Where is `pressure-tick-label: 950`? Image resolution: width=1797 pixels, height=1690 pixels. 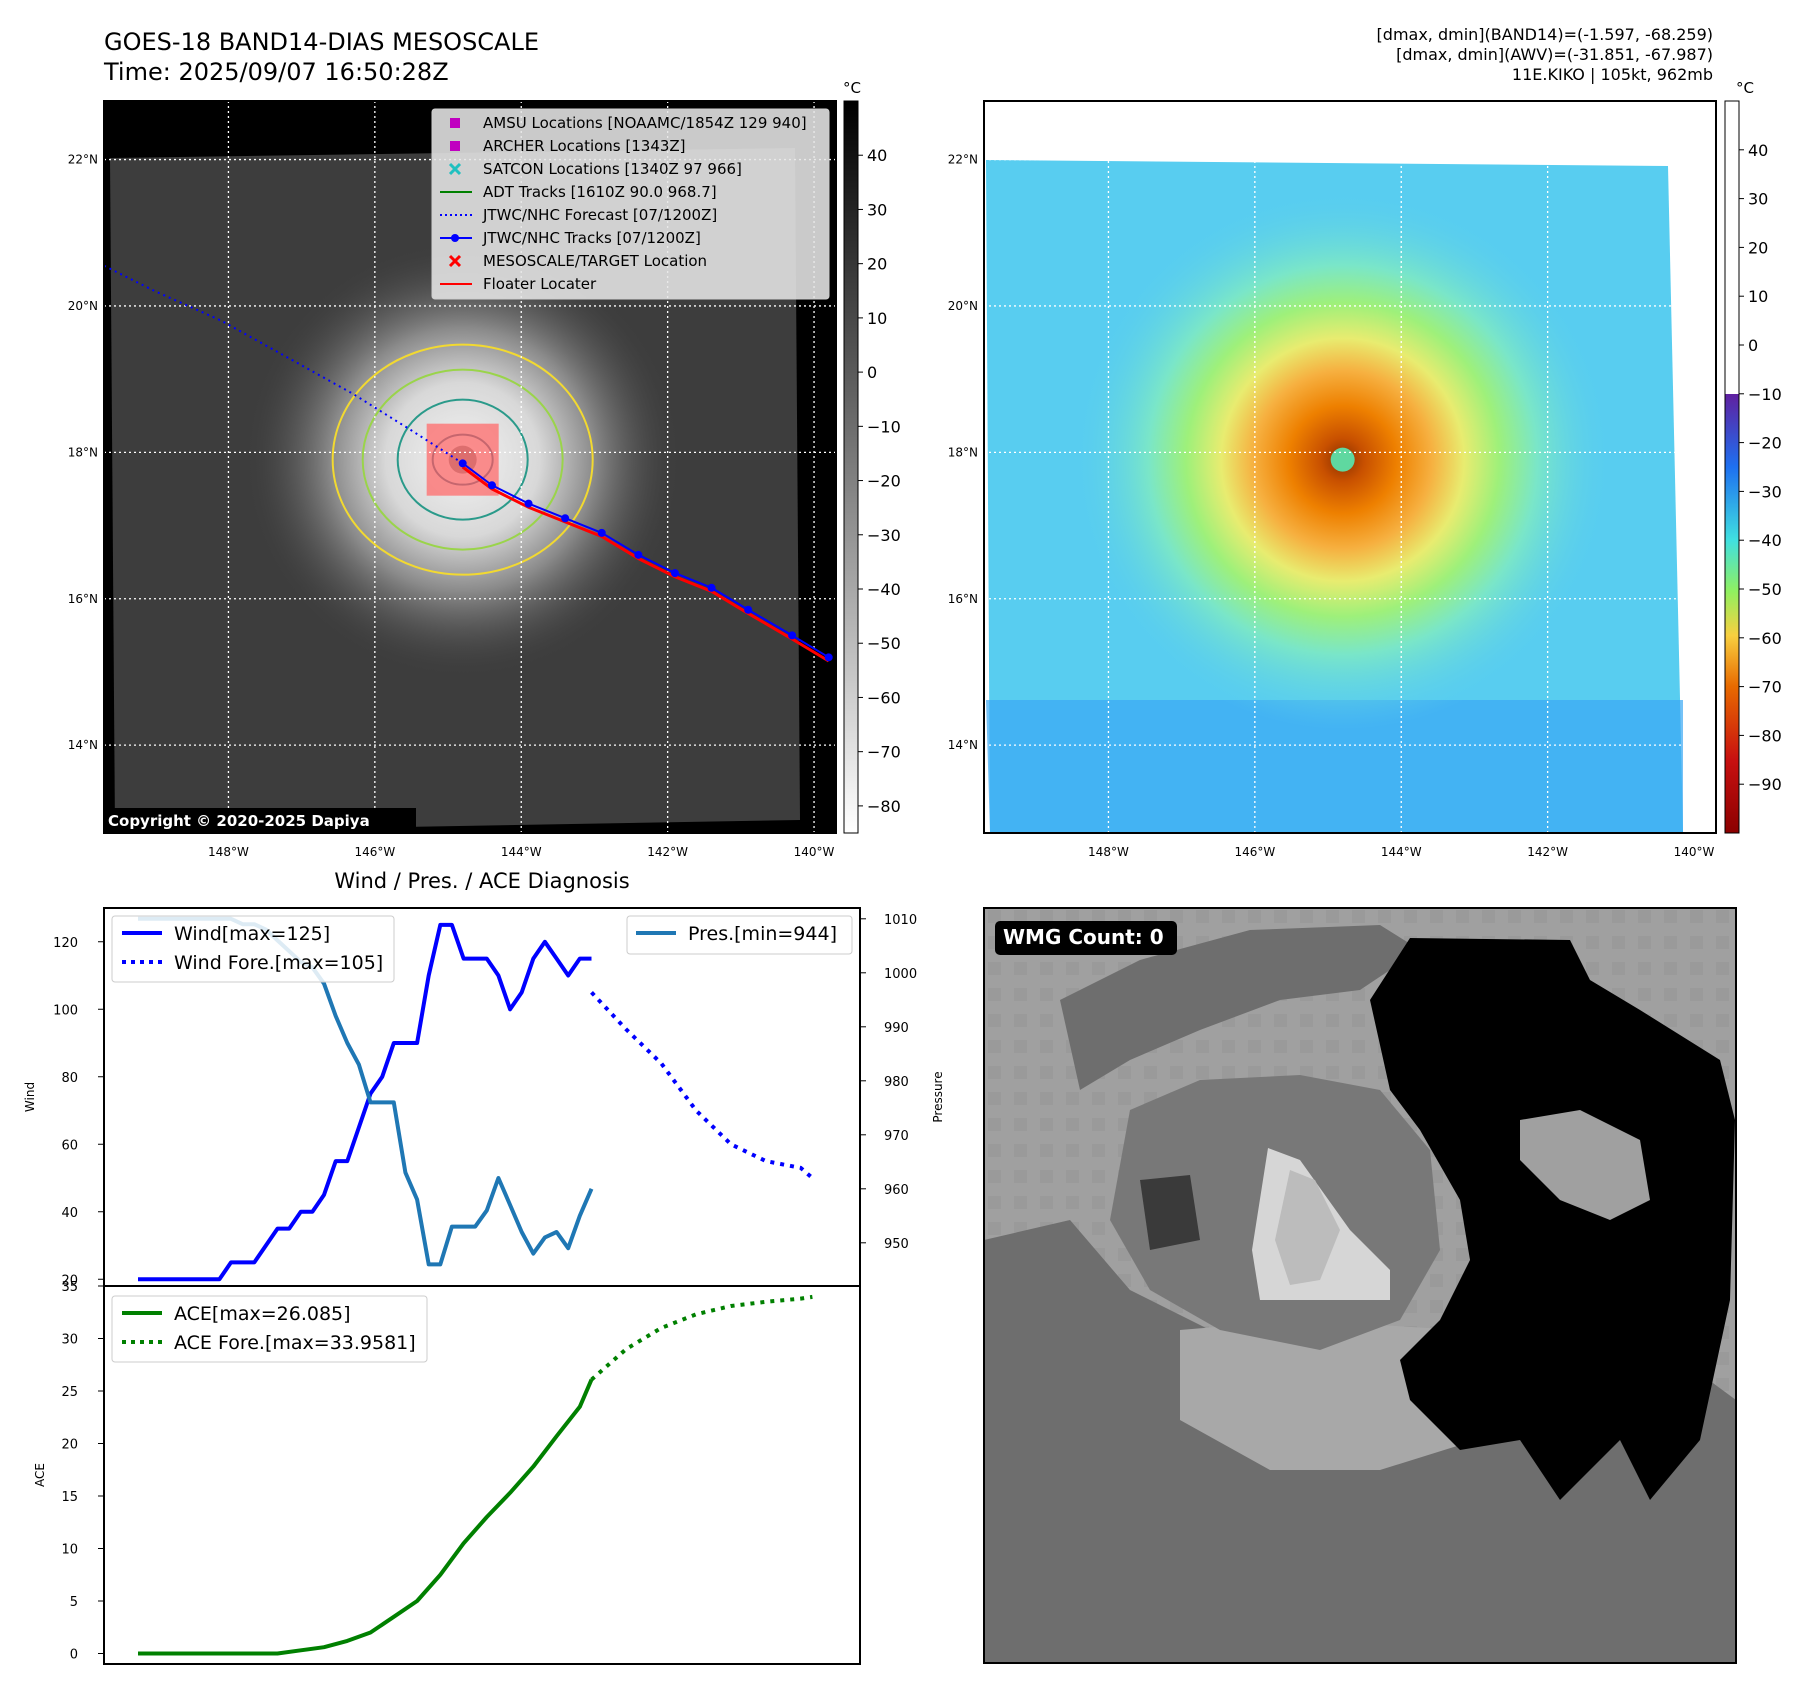
pressure-tick-label: 950 is located at coordinates (896, 1244).